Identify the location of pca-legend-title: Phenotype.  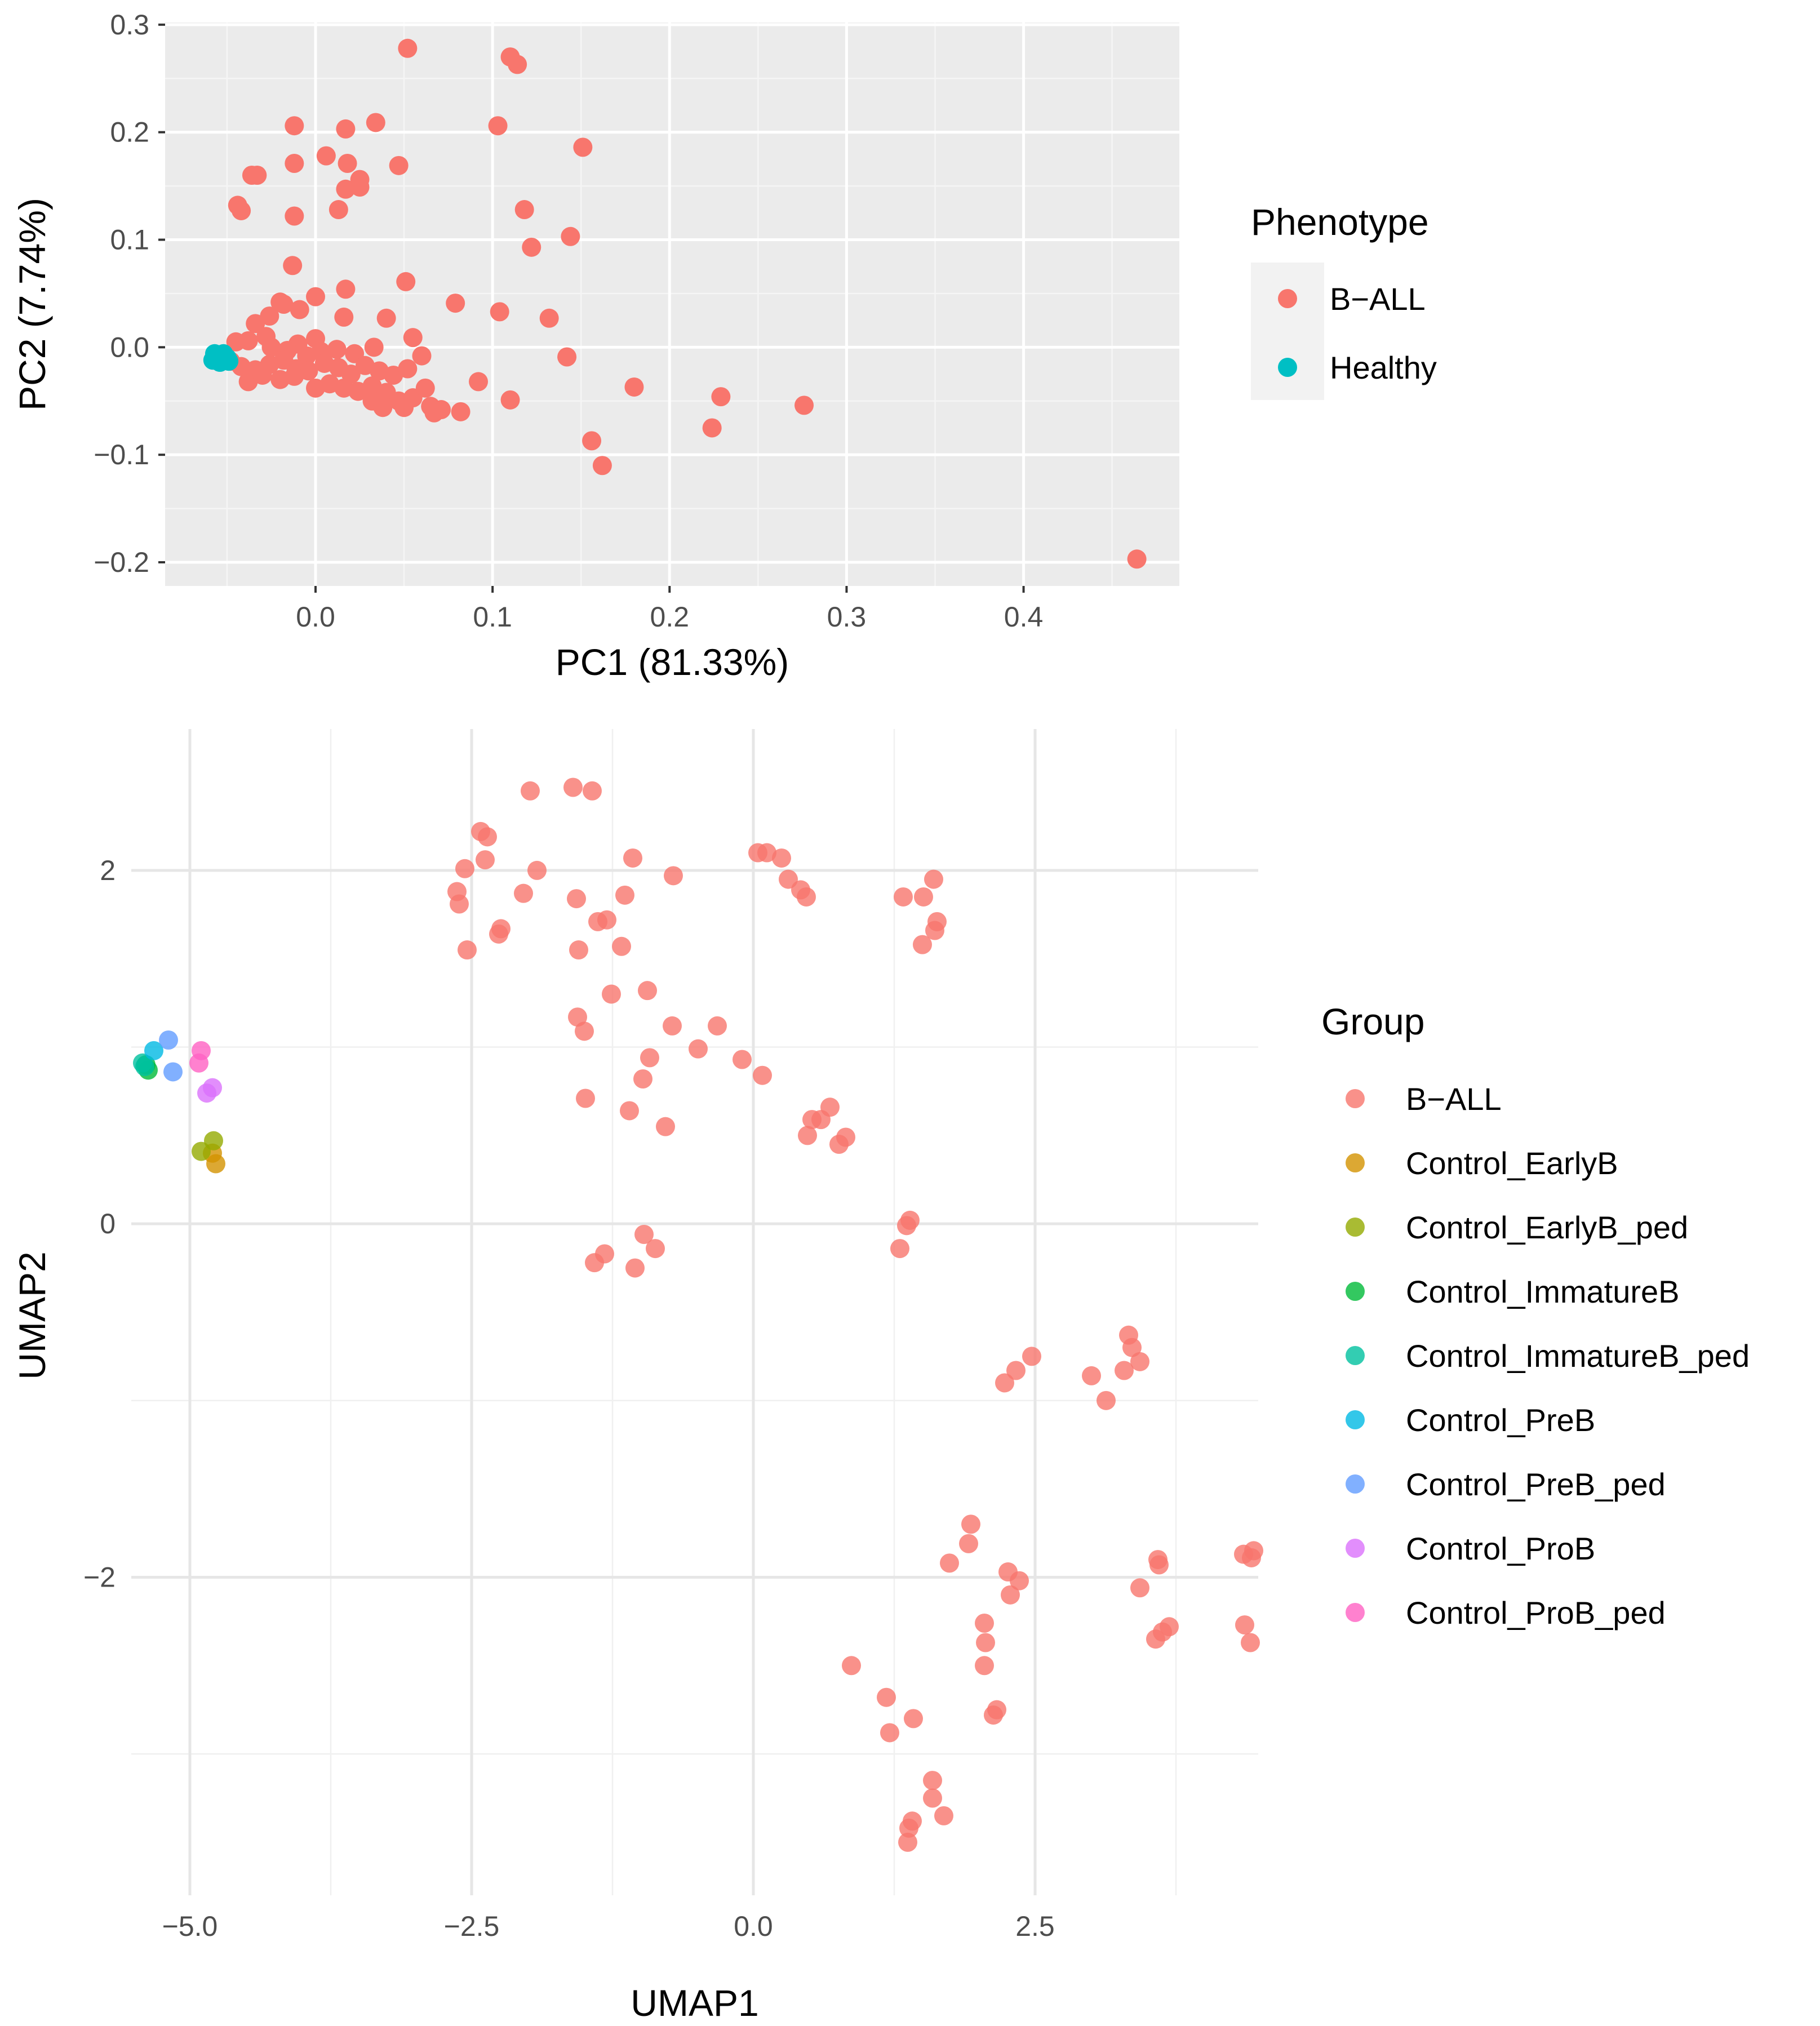
(1340, 222).